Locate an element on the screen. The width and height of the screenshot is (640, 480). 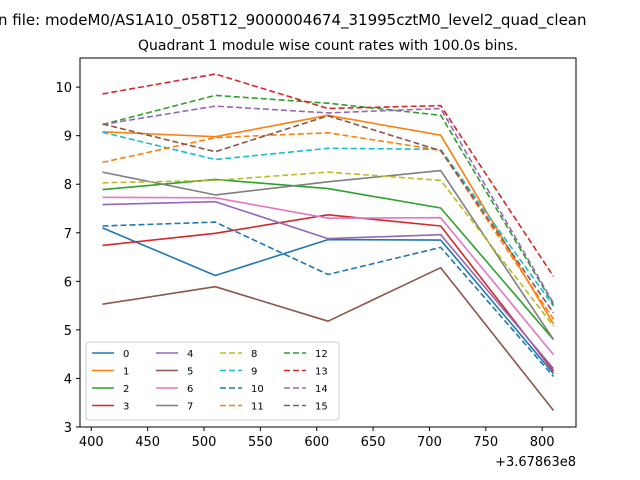
x-tick-label: 800 is located at coordinates (542, 442).